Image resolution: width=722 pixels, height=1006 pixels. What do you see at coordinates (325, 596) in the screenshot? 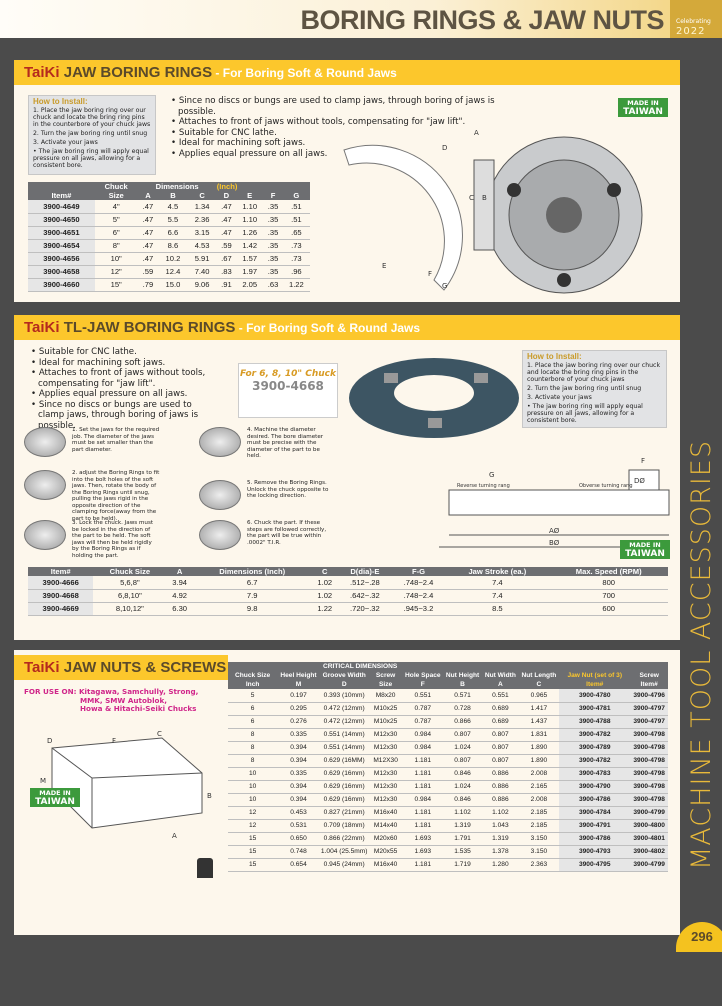
I see `table-cell: 1.02` at bounding box center [325, 596].